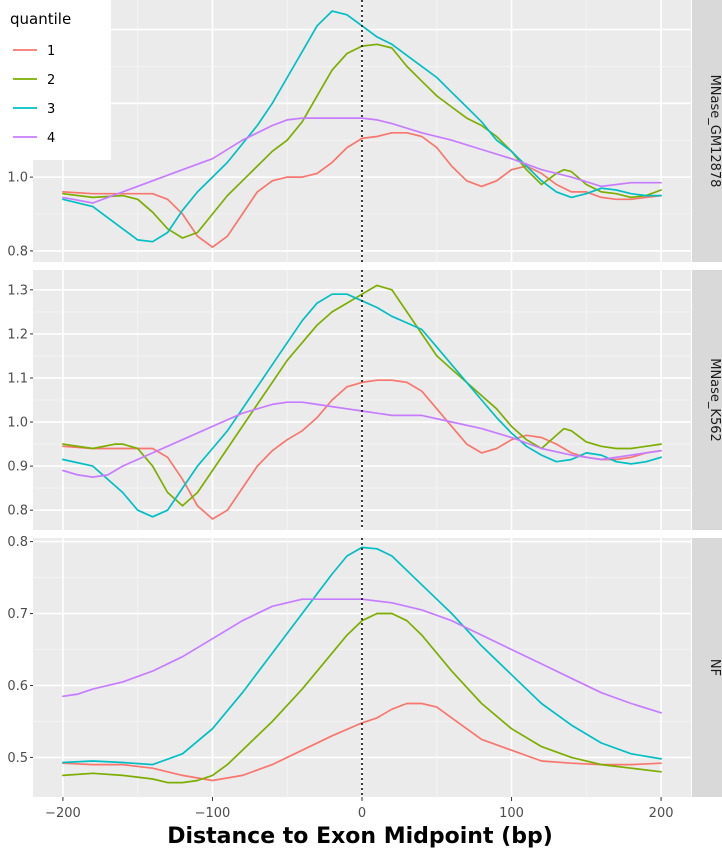 The image size is (722, 850). I want to click on y-tick-label: 0.7, so click(17, 614).